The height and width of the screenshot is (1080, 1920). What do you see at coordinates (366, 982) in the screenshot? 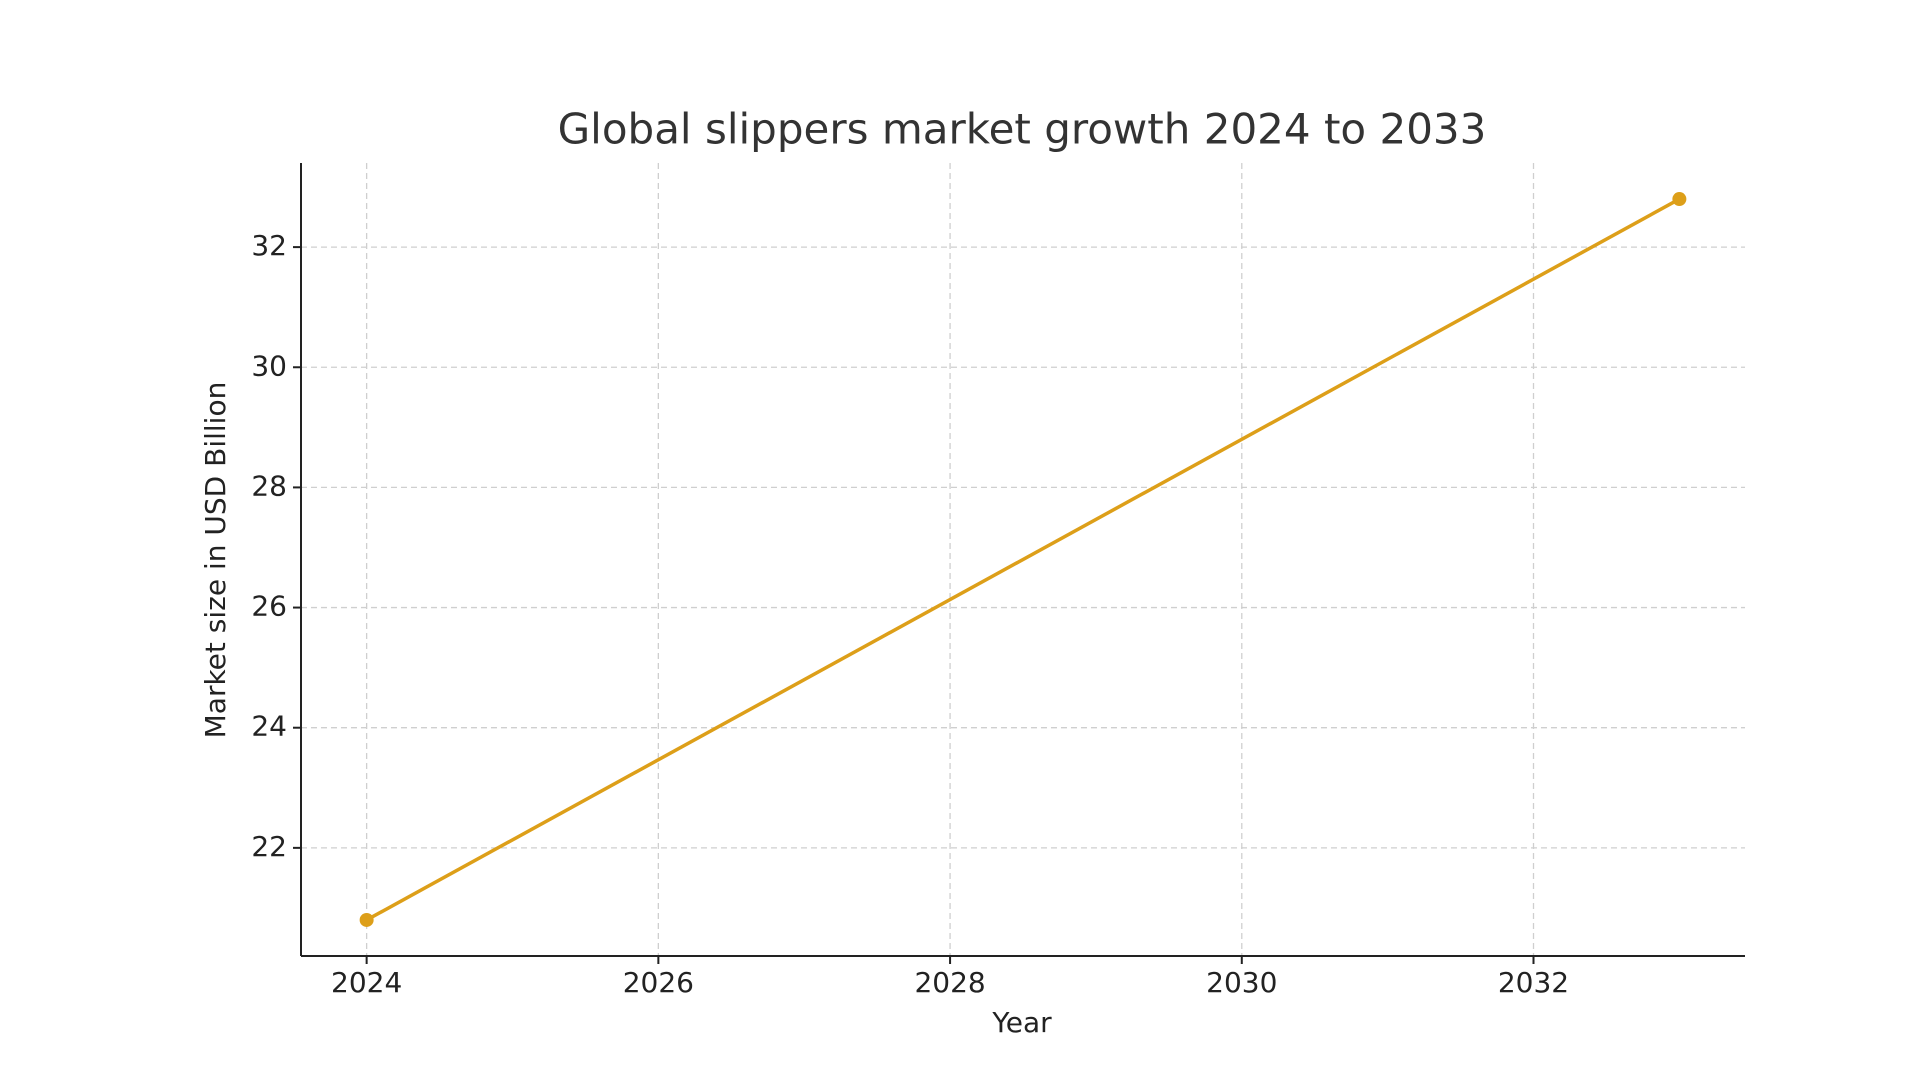
I see `x-tick-label: 2024` at bounding box center [366, 982].